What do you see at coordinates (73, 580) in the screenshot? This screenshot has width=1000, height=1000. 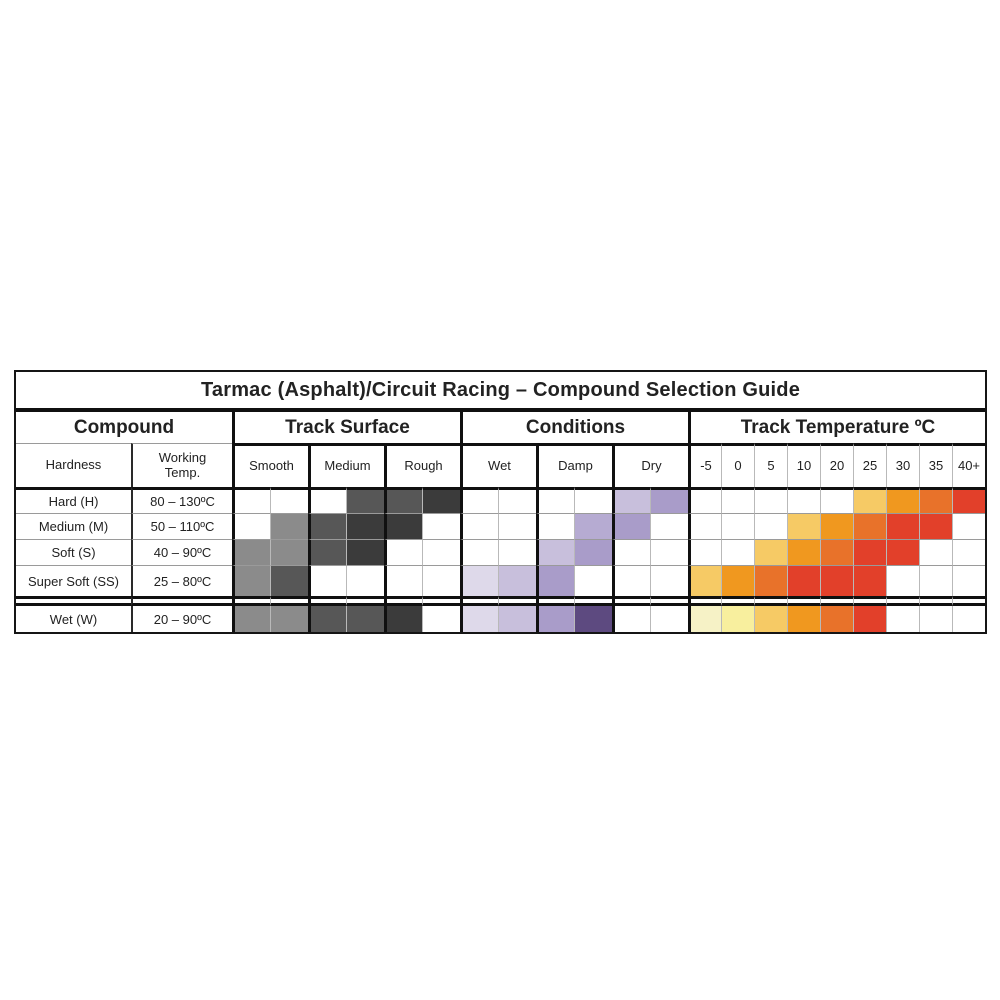 I see `compound-row-label: Super Soft (SS)` at bounding box center [73, 580].